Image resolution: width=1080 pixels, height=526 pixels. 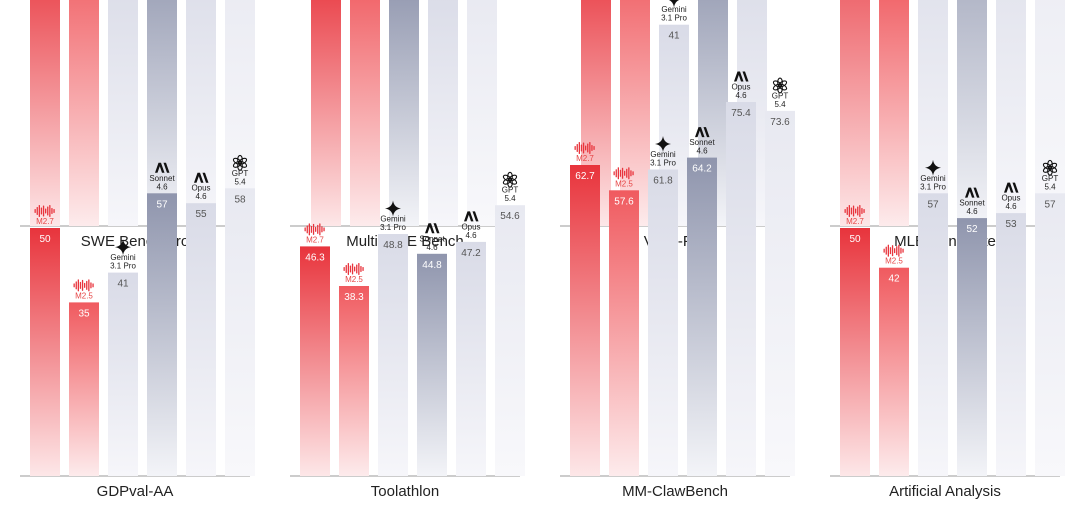 What do you see at coordinates (240, 162) in the screenshot?
I see `openai-icon` at bounding box center [240, 162].